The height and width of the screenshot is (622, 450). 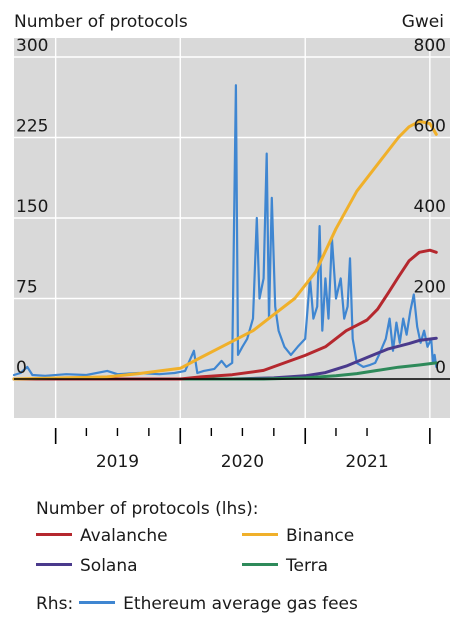 I want to click on legend-item-avalanche: Avalanche, so click(x=102, y=536).